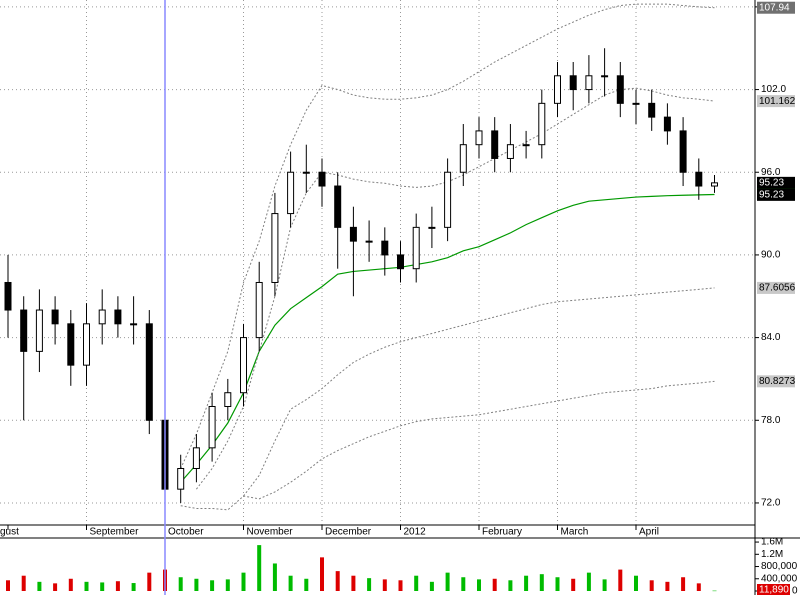  Describe the element at coordinates (447, 445) in the screenshot. I see `overlay-line` at that location.